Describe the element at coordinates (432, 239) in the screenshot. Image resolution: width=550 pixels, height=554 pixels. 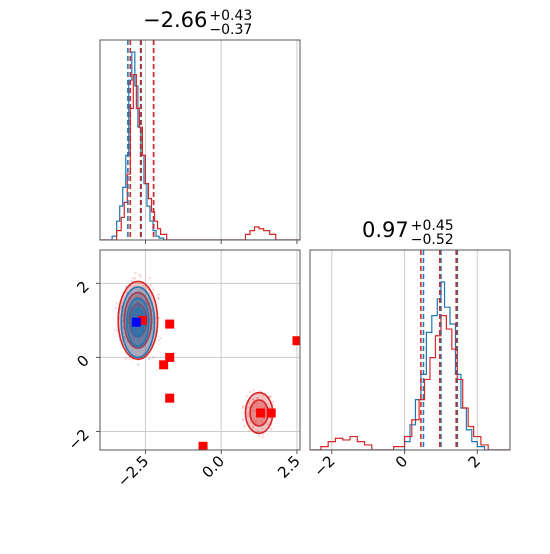
I see `panel-3-title-sub: −0.52` at that location.